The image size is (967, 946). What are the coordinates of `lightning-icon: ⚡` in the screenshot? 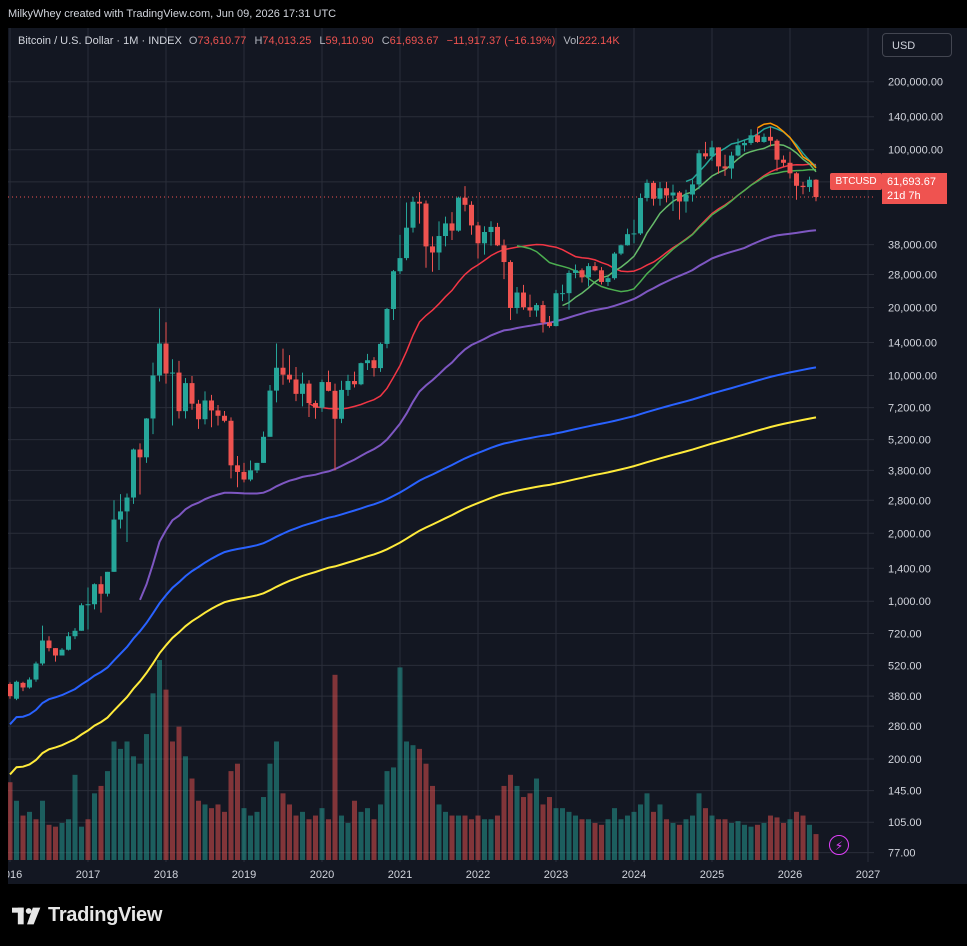 It's located at (839, 845).